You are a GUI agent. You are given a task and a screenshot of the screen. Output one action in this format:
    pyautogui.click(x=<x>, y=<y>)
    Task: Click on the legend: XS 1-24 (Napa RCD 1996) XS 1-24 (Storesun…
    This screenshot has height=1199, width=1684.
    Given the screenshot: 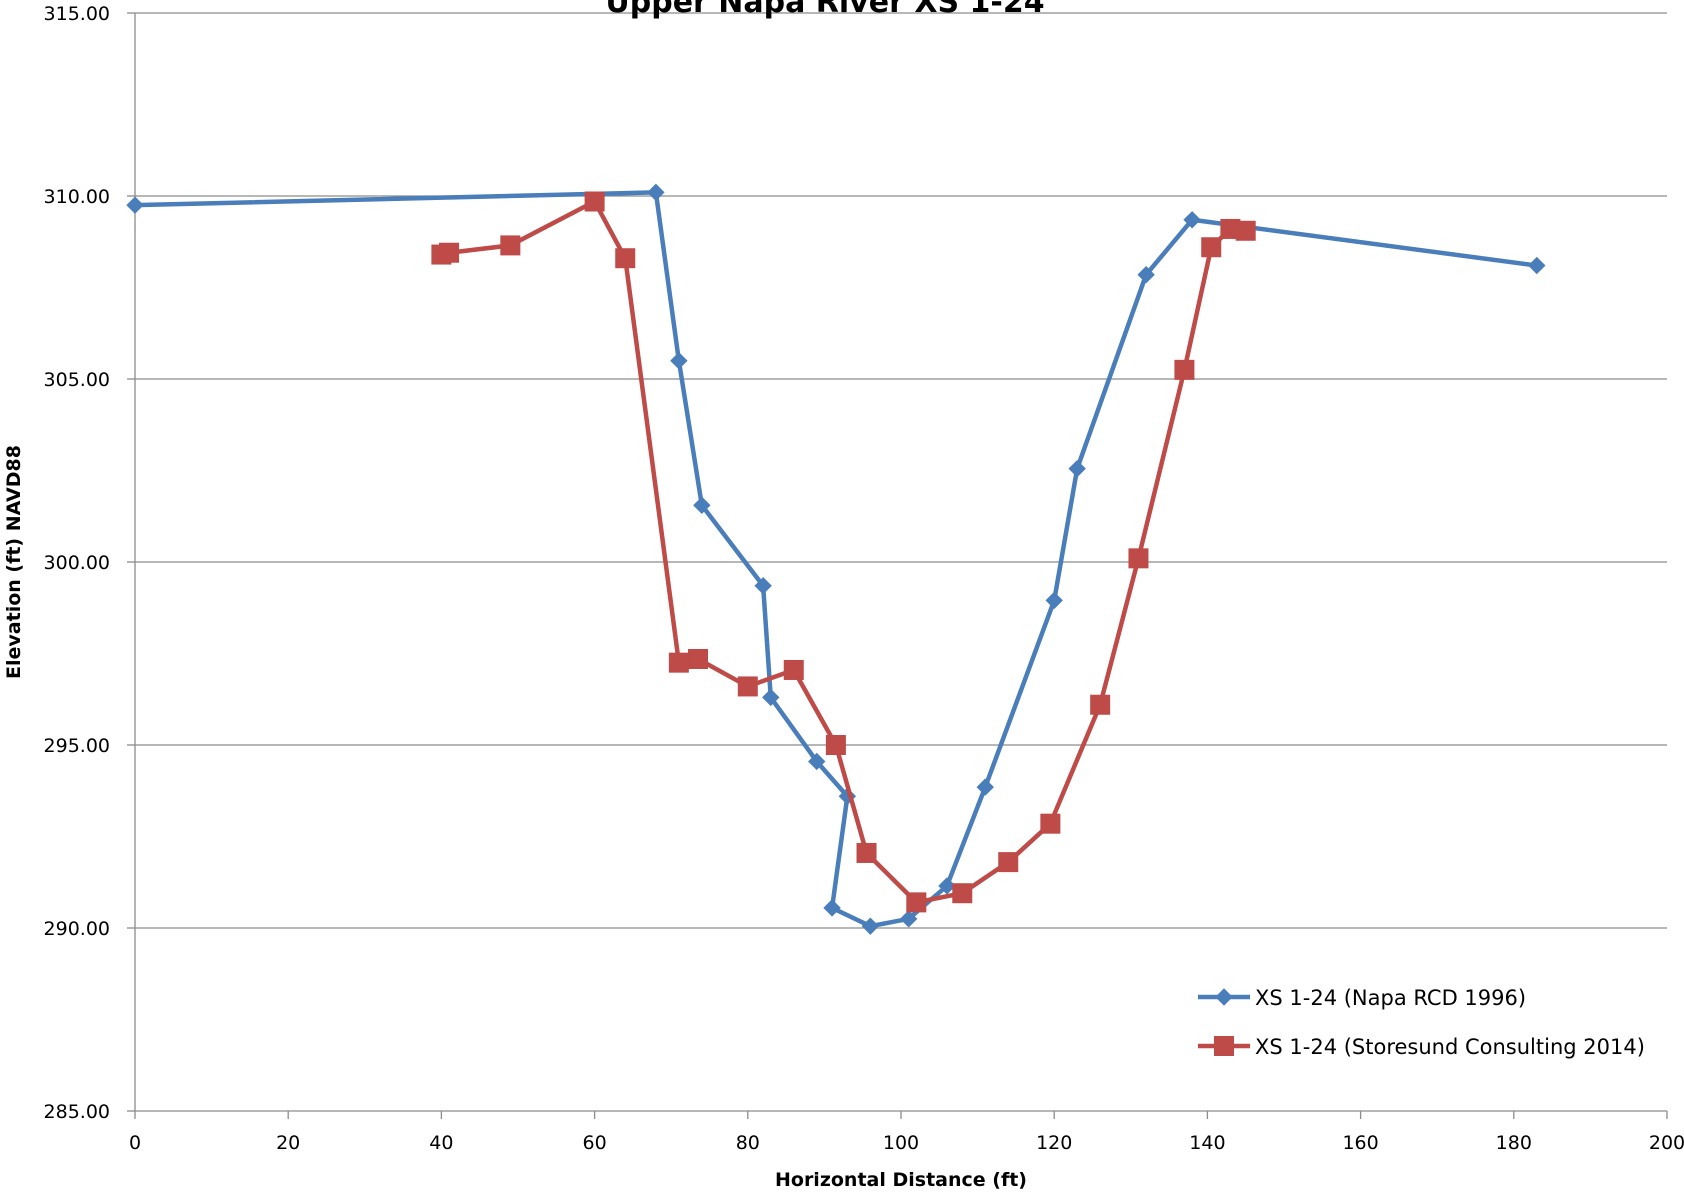 What is the action you would take?
    pyautogui.click(x=1421, y=1022)
    